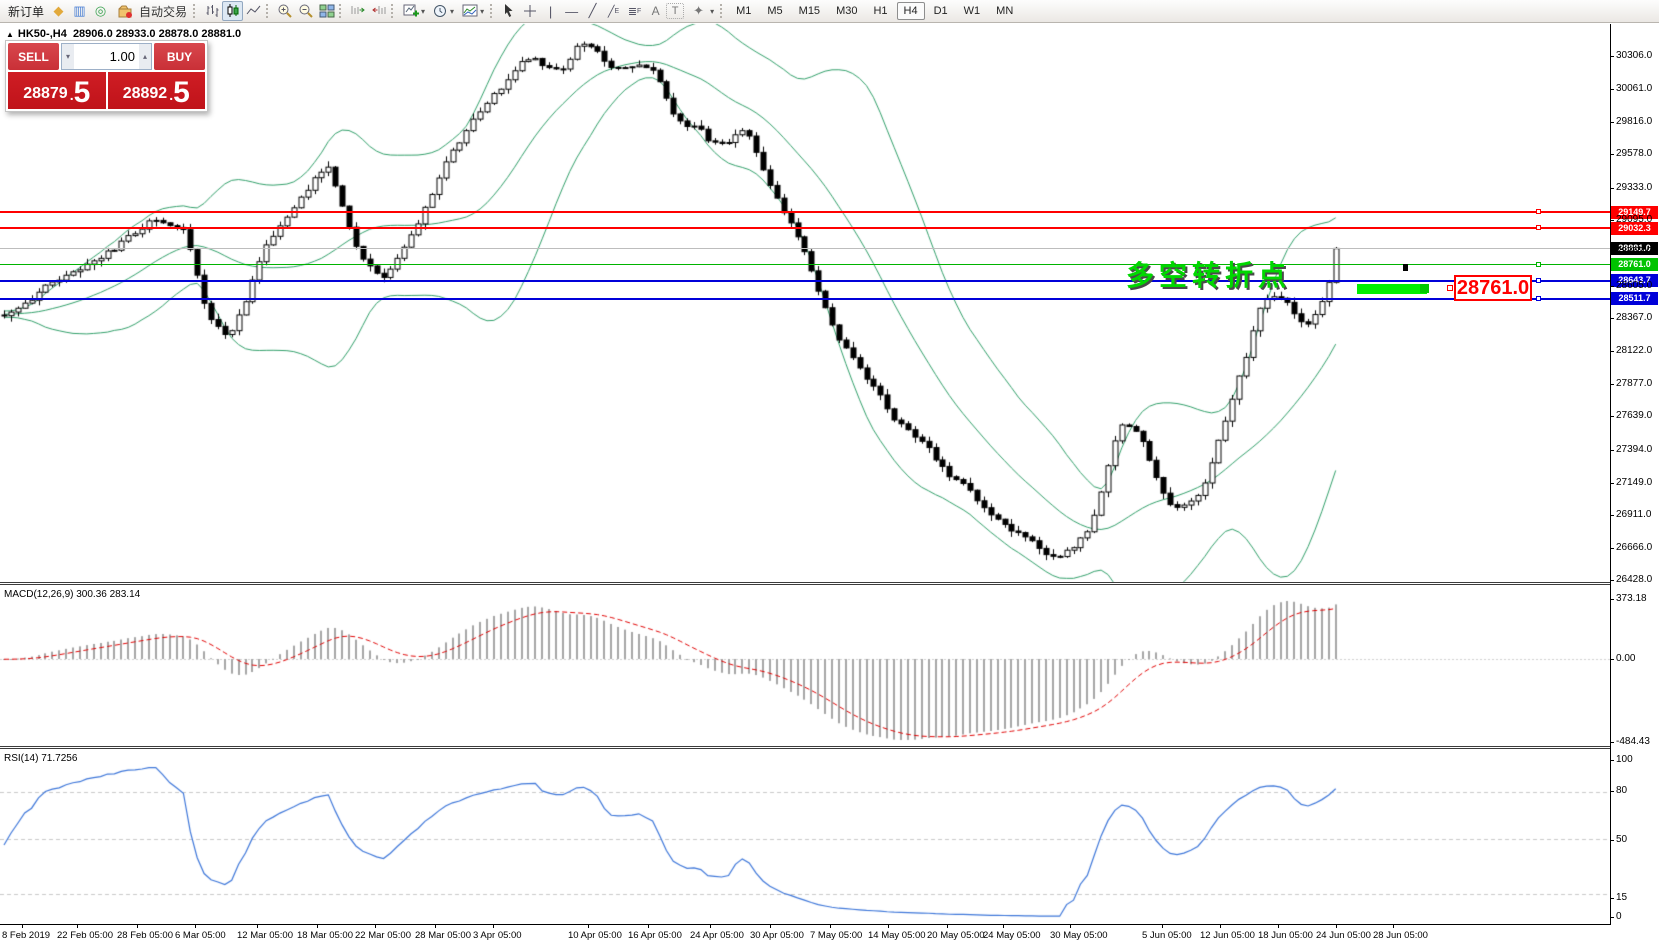  Describe the element at coordinates (550, 11) in the screenshot. I see `vertical-line-icon: |` at that location.